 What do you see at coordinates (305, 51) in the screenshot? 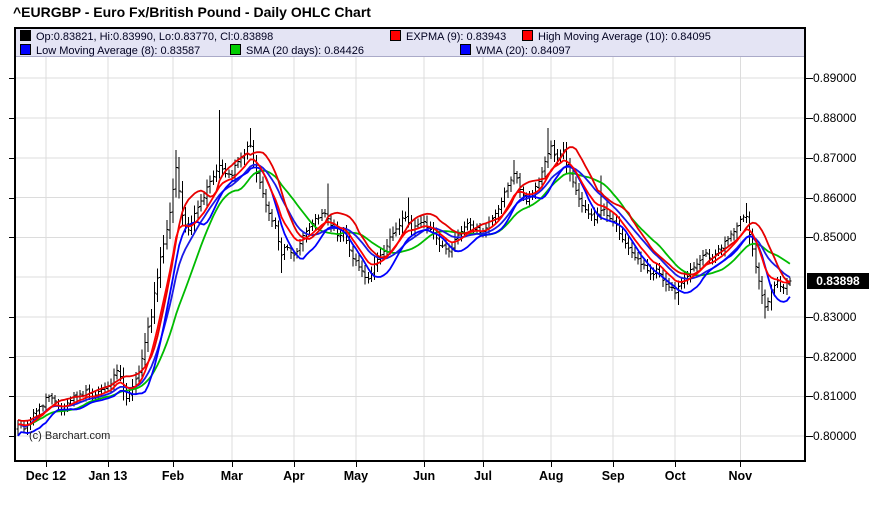
I see `legend-label-sma: SMA (20 days): 0.84426` at bounding box center [305, 51].